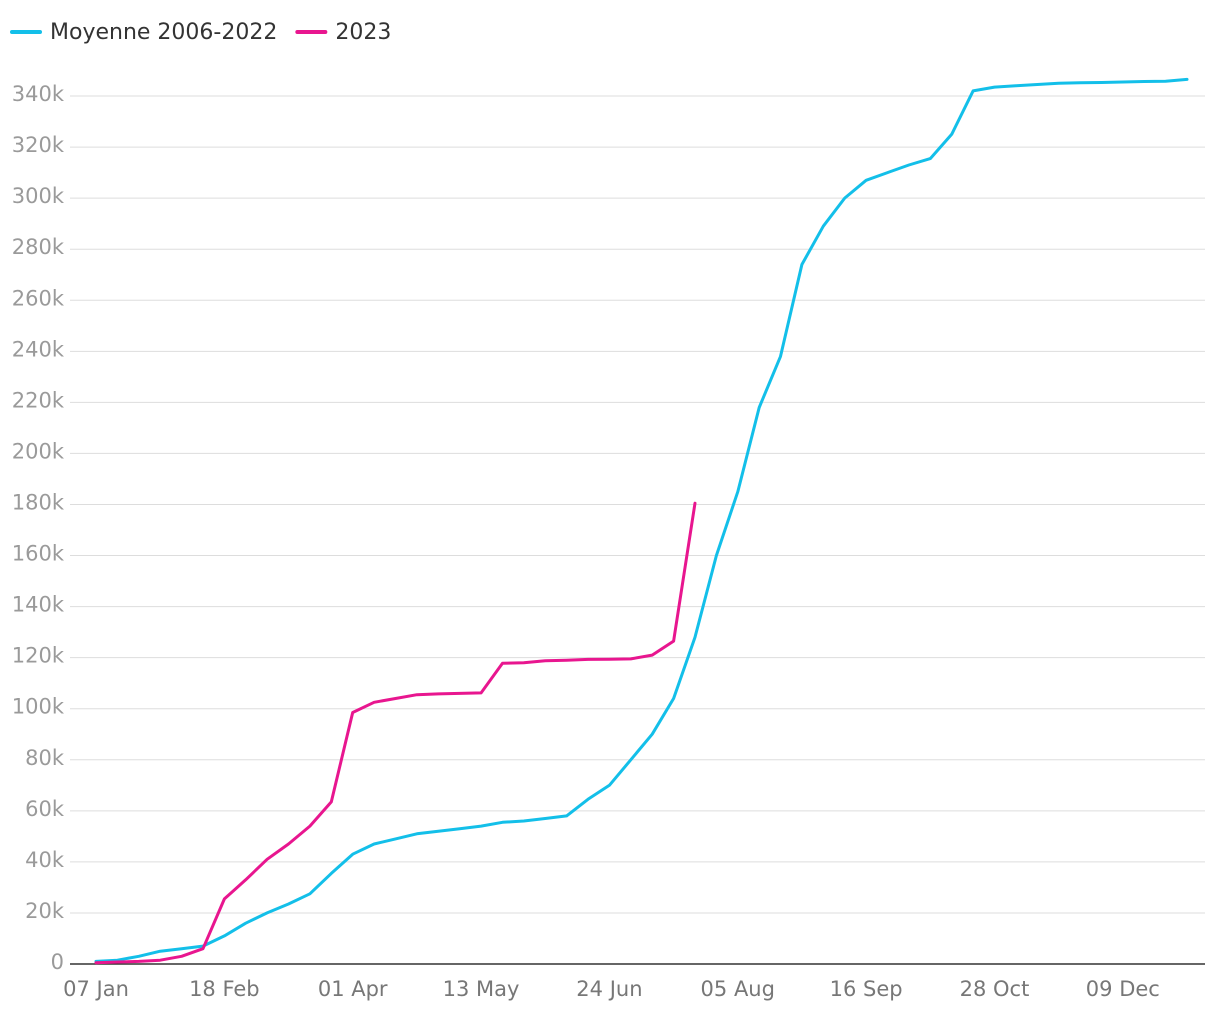 The width and height of the screenshot is (1220, 1020). Describe the element at coordinates (609, 989) in the screenshot. I see `x-tick-label: 24 Jun` at that location.